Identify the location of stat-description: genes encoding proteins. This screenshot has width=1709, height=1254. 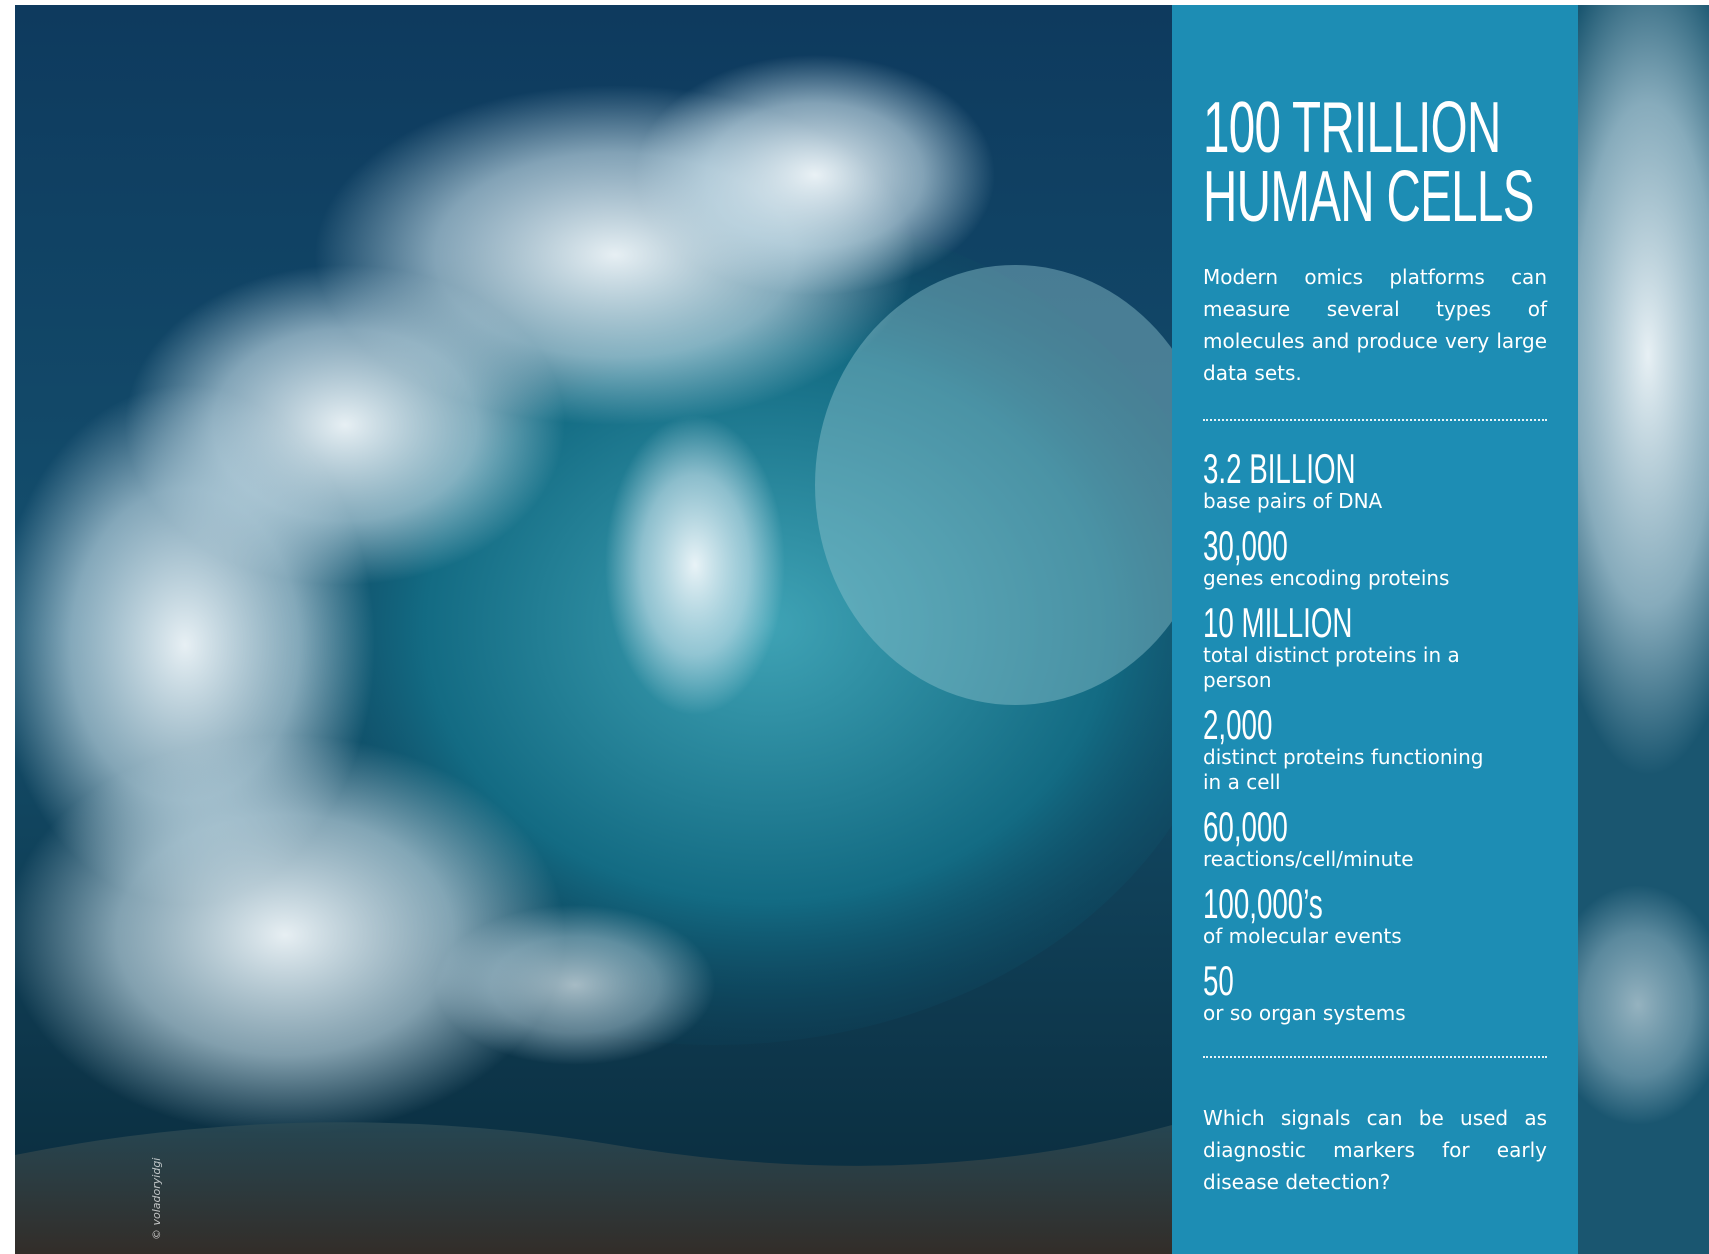
(1326, 578).